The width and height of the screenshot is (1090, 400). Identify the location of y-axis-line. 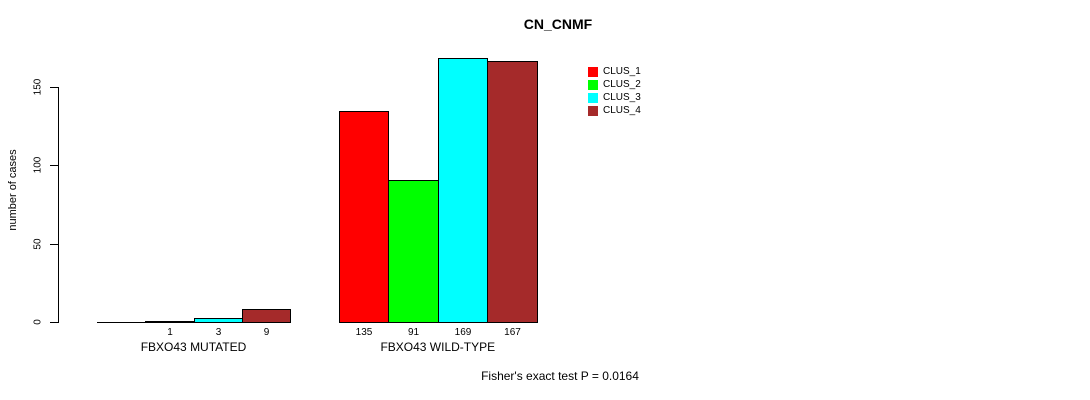
(58, 205).